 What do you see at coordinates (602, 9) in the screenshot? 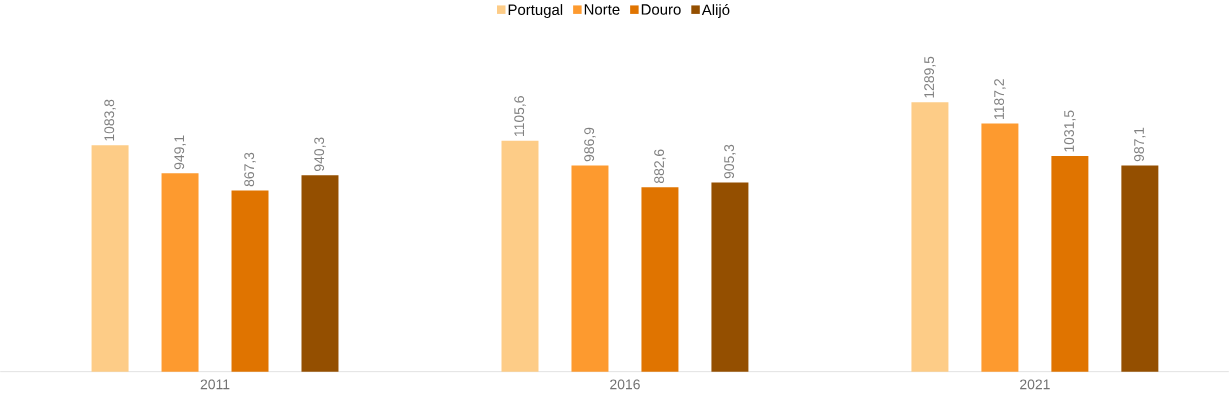
I see `legend-label: Norte` at bounding box center [602, 9].